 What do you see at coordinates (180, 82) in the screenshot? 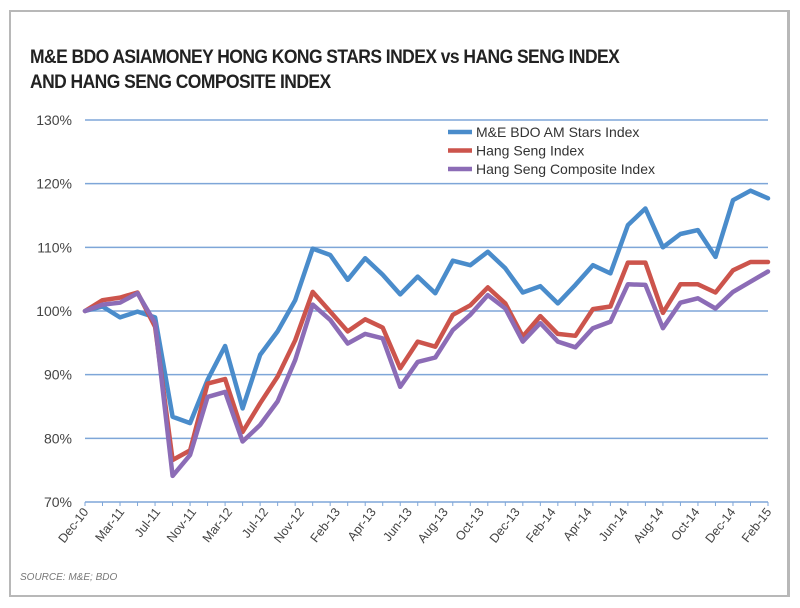
I see `chart-title-line-2: AND HANG SENG COMPOSITE INDEX` at bounding box center [180, 82].